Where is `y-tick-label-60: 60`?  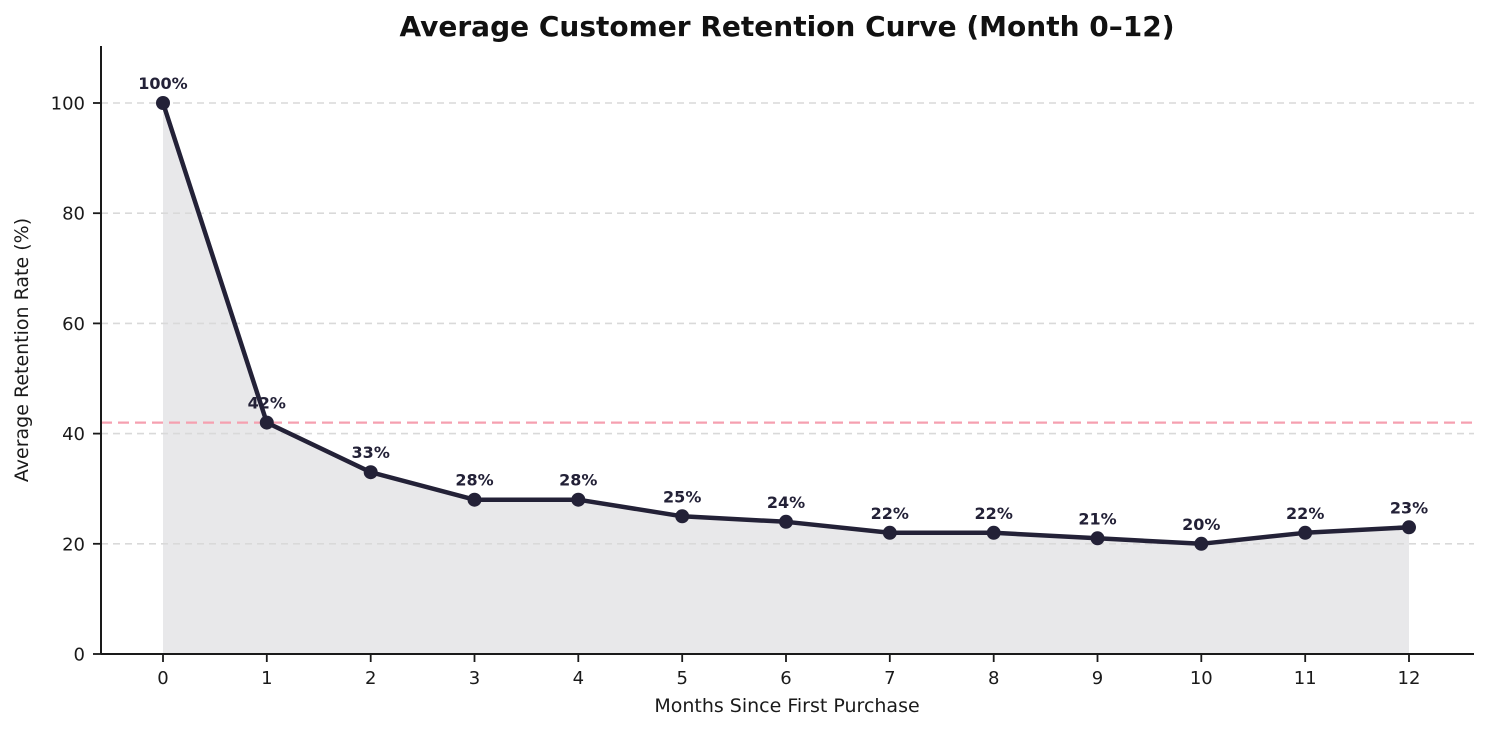 y-tick-label-60: 60 is located at coordinates (73, 324).